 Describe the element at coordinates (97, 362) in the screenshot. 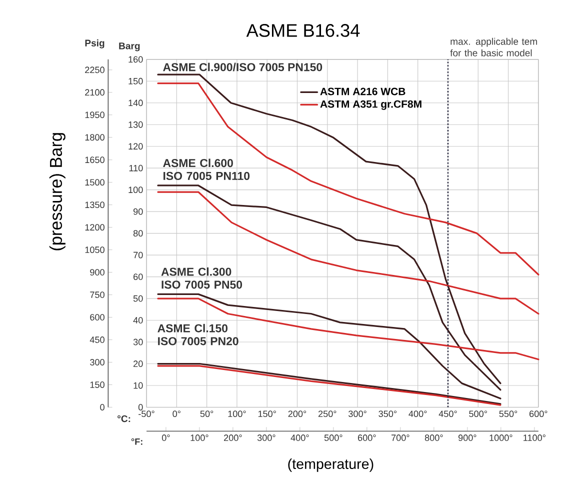

I see `y2-tick-label: 300` at that location.